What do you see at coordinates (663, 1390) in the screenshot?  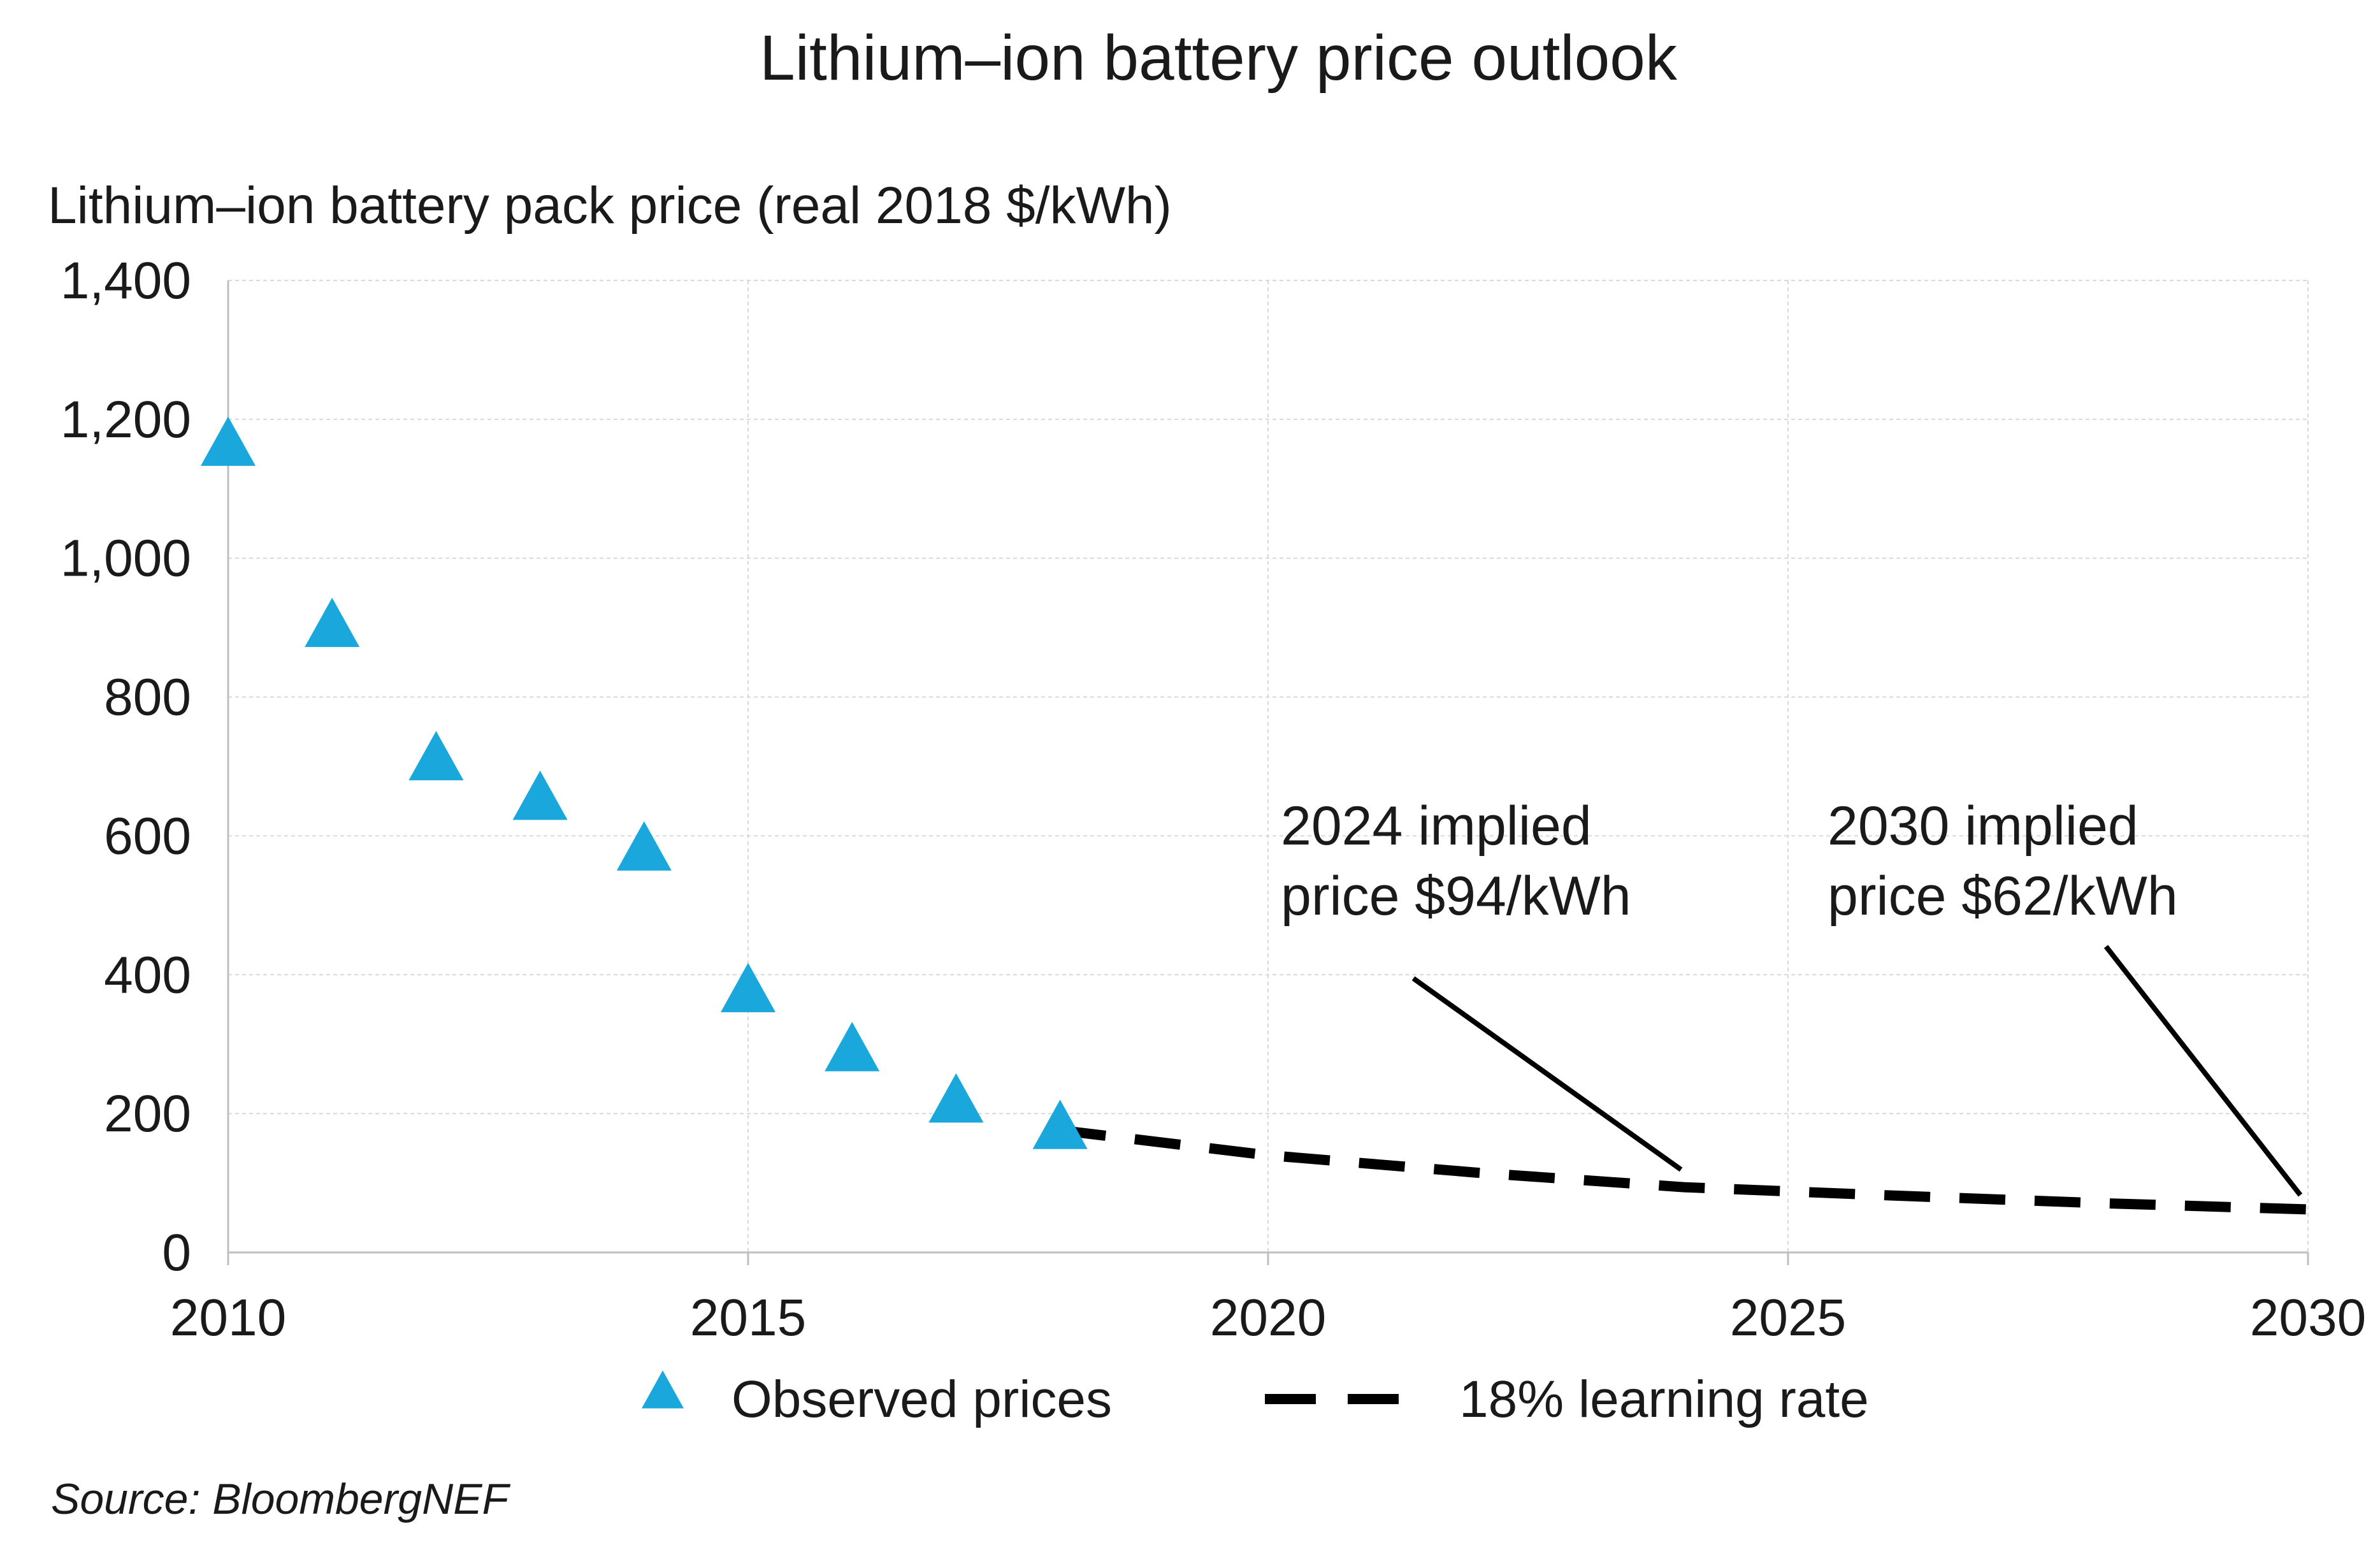 I see `legend-triangle-icon` at bounding box center [663, 1390].